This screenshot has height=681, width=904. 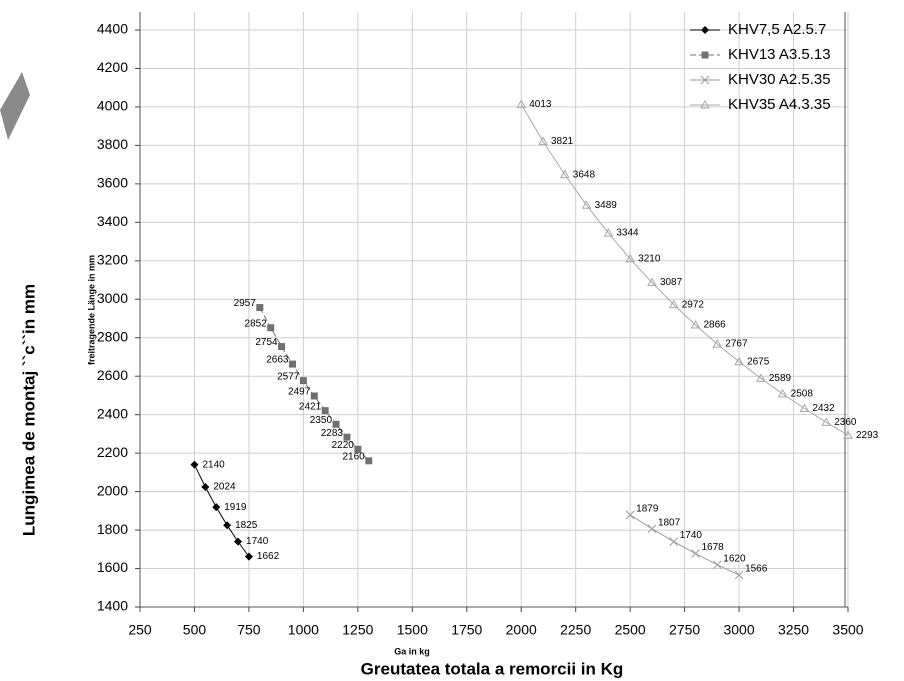 I want to click on x-tick-label: 2250, so click(x=575, y=630).